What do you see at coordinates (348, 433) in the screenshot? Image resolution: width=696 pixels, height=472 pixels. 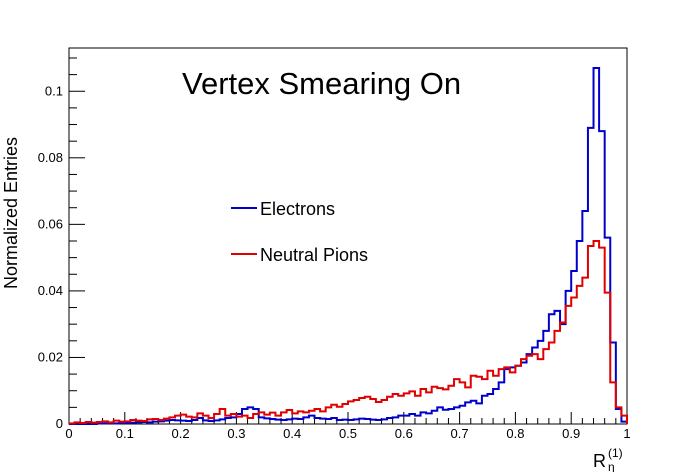 I see `x-tick-label: 0.5` at bounding box center [348, 433].